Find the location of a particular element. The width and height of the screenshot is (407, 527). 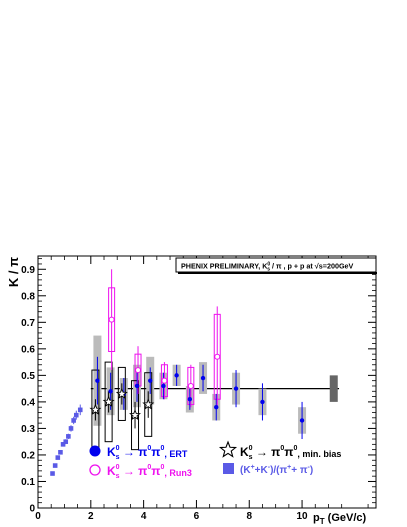

legend-marker-run3 is located at coordinates (95, 470).